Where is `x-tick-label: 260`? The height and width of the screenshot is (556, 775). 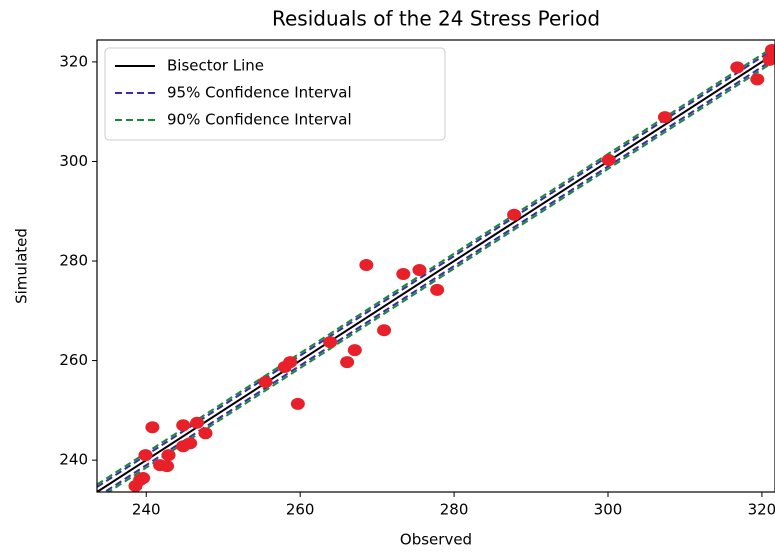
x-tick-label: 260 is located at coordinates (300, 510).